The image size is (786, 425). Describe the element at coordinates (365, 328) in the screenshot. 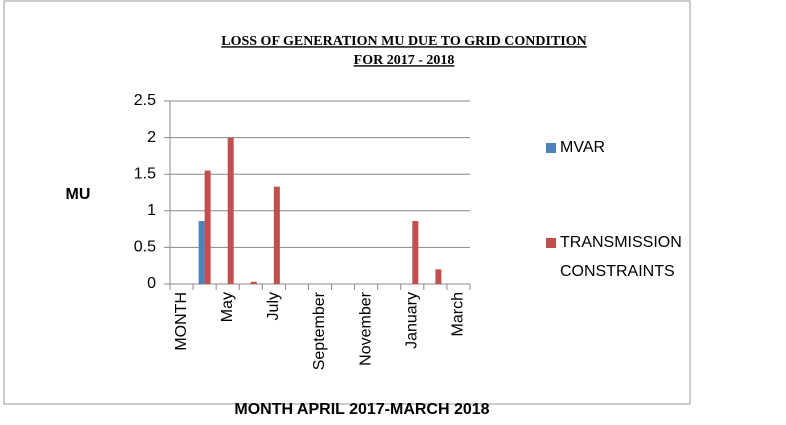

I see `x-tick-label: November` at that location.